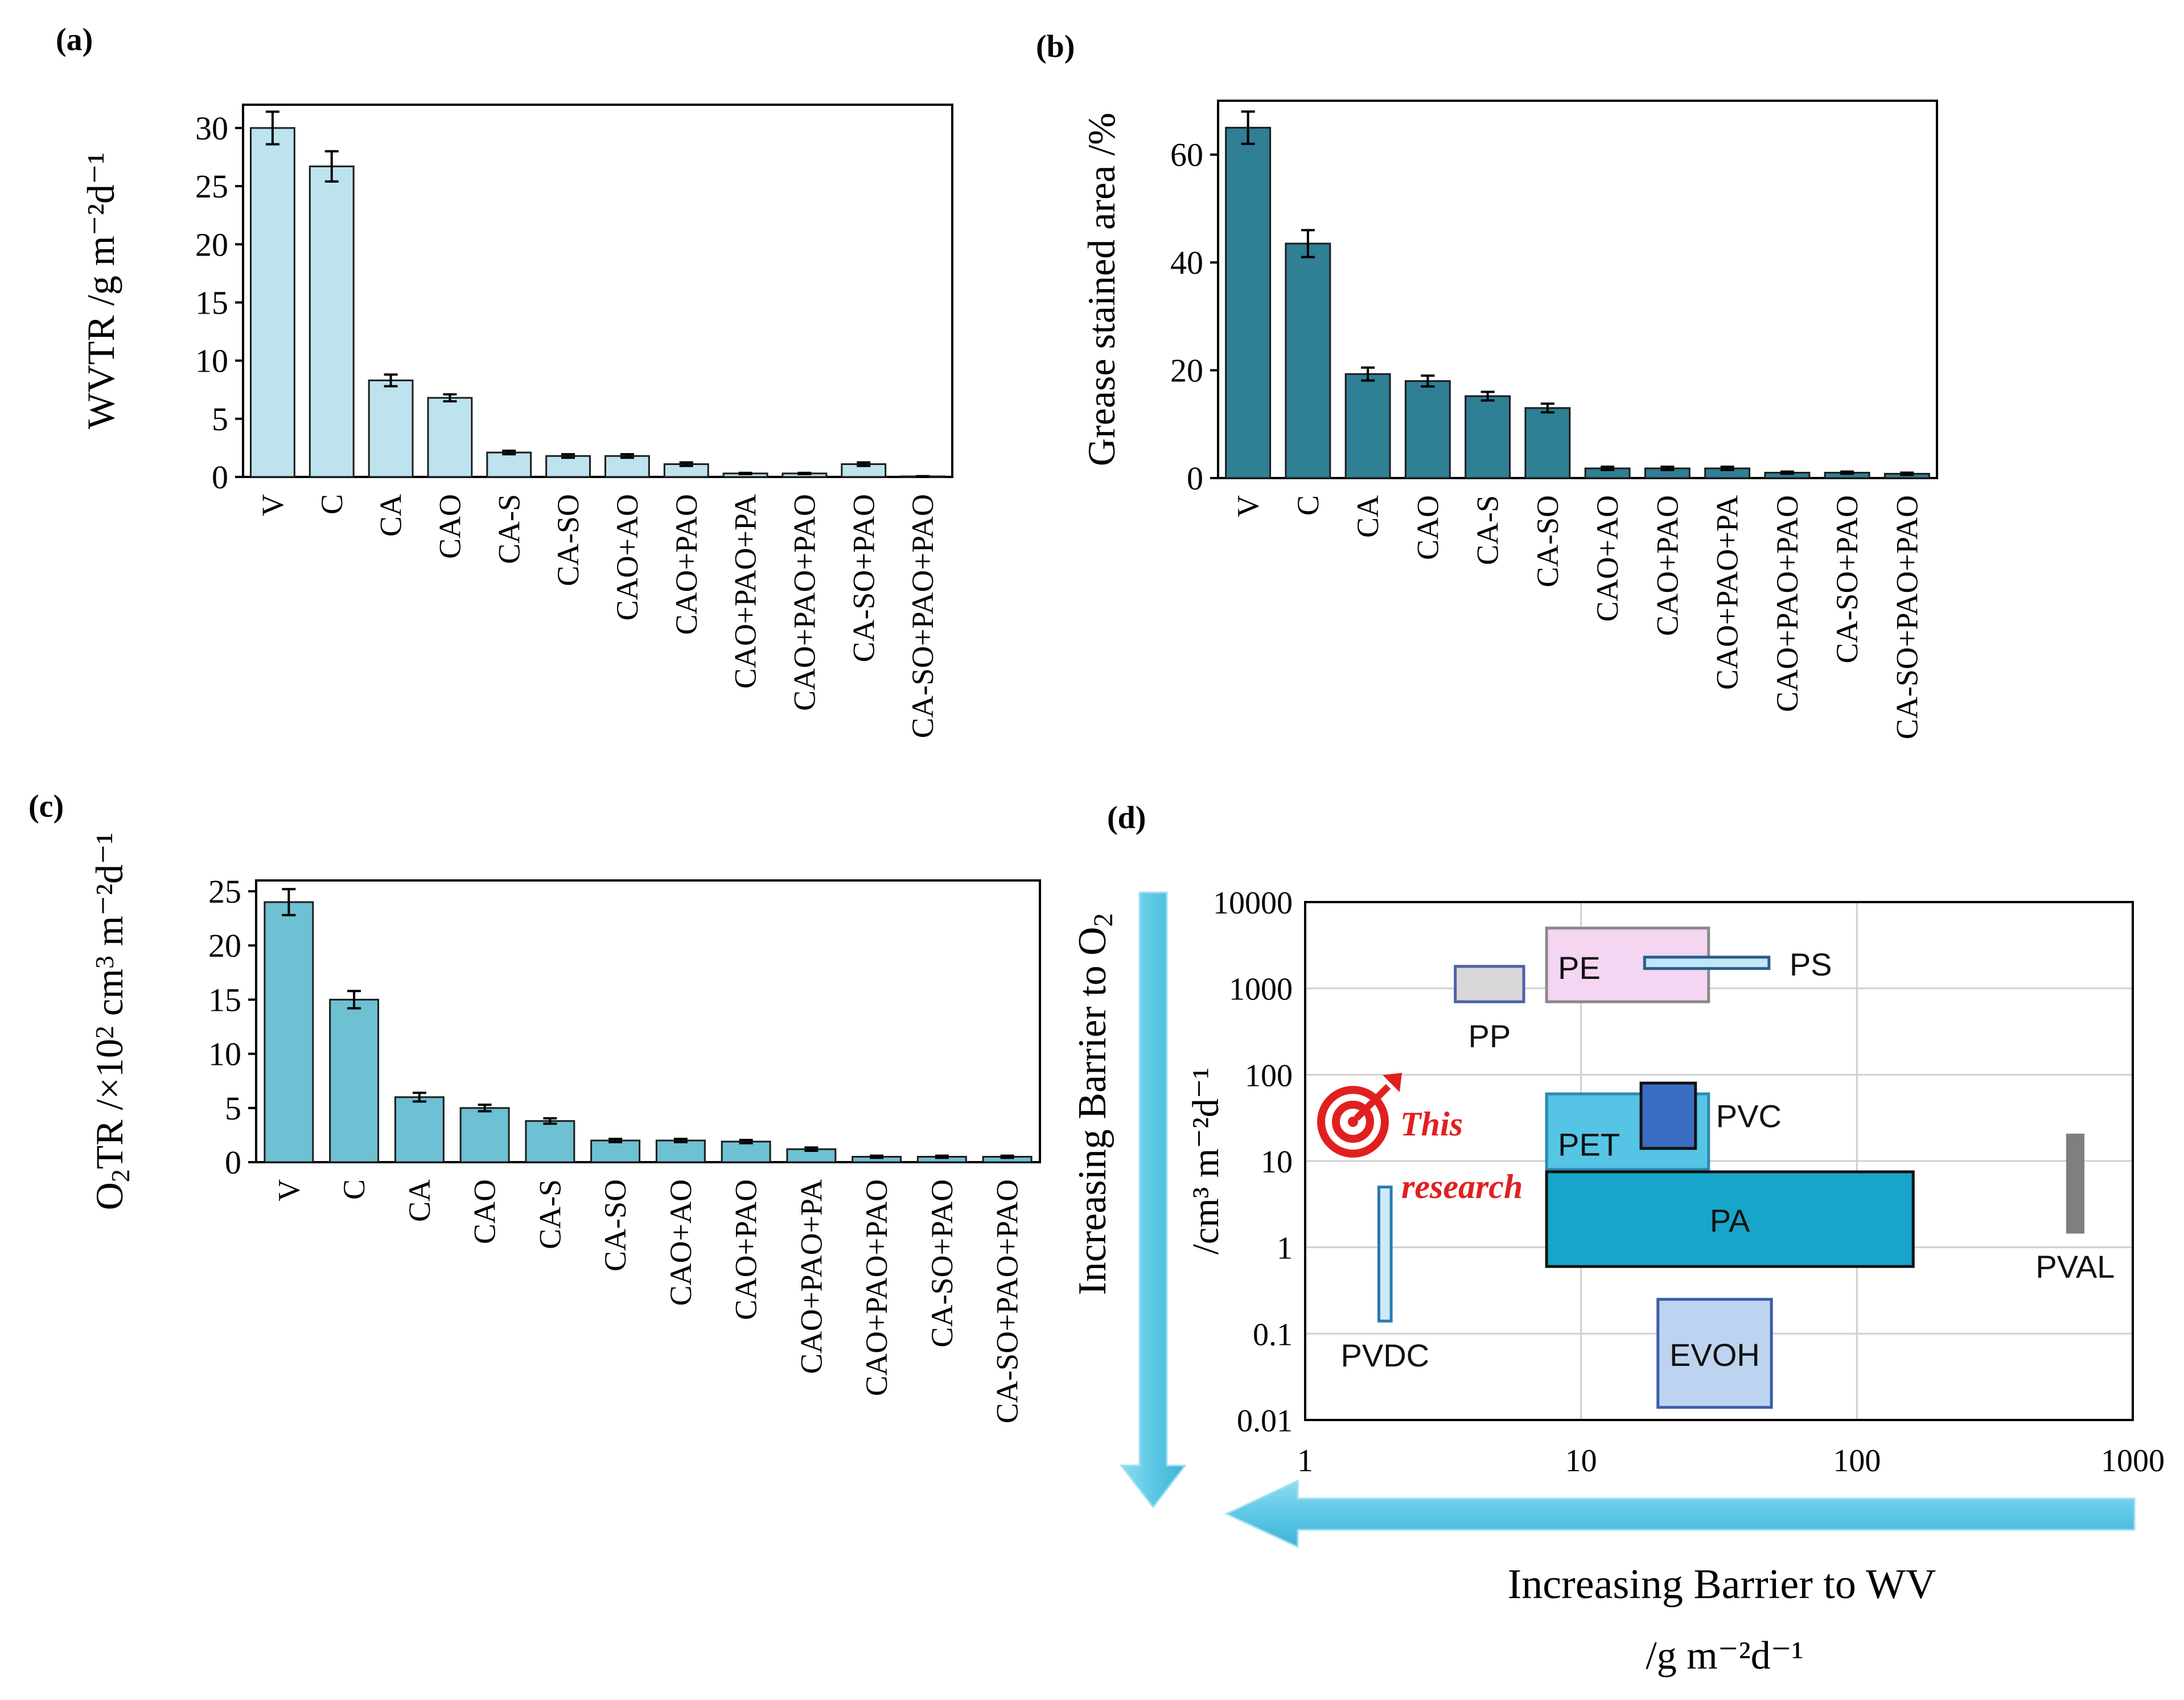  What do you see at coordinates (1607, 558) in the screenshot?
I see `xtick-label-b-7: CAO+AO` at bounding box center [1607, 558].